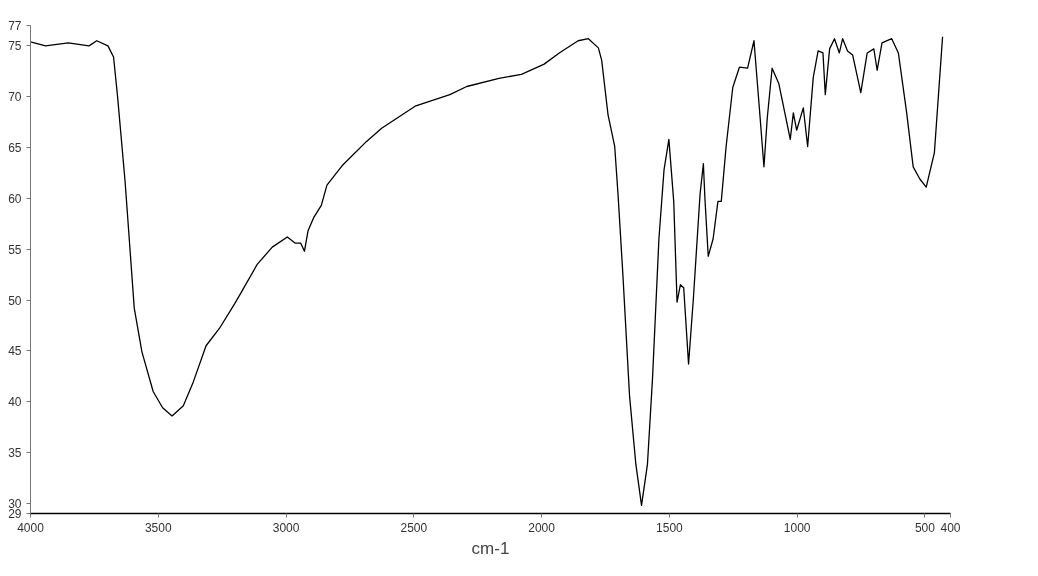  I want to click on y-tick-label: 35, so click(15, 453).